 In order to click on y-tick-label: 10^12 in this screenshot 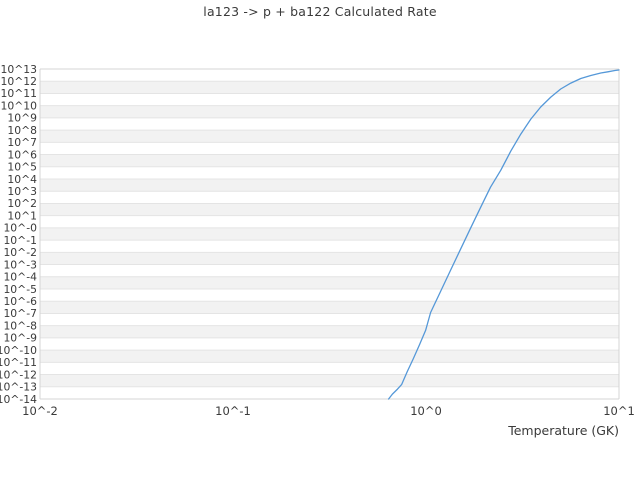, I will do `click(18, 81)`.